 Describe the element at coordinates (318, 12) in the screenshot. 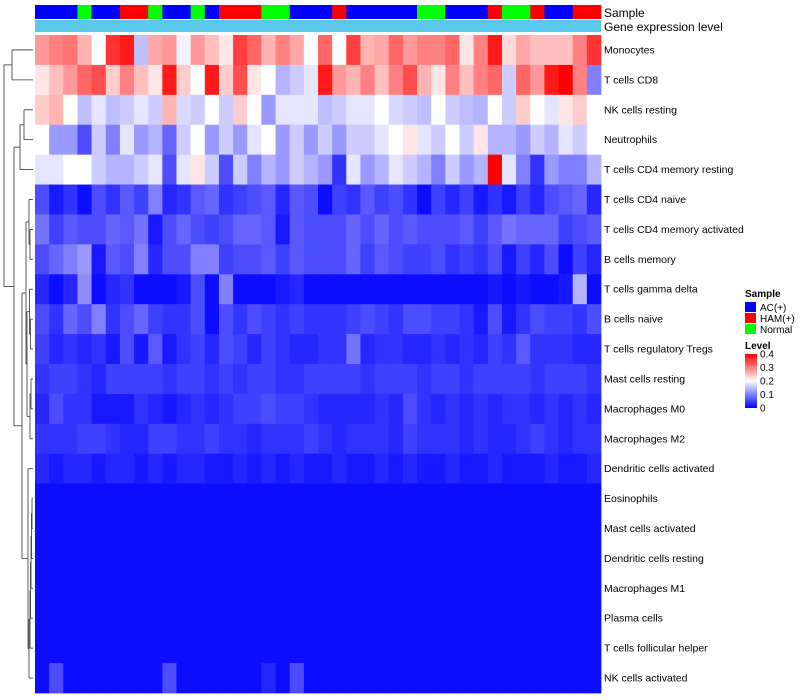

I see `sample-annotation-track` at that location.